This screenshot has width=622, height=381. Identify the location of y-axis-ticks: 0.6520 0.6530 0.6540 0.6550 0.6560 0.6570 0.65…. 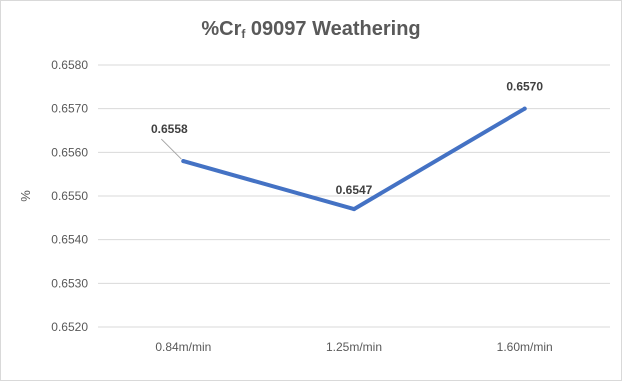
(69, 196).